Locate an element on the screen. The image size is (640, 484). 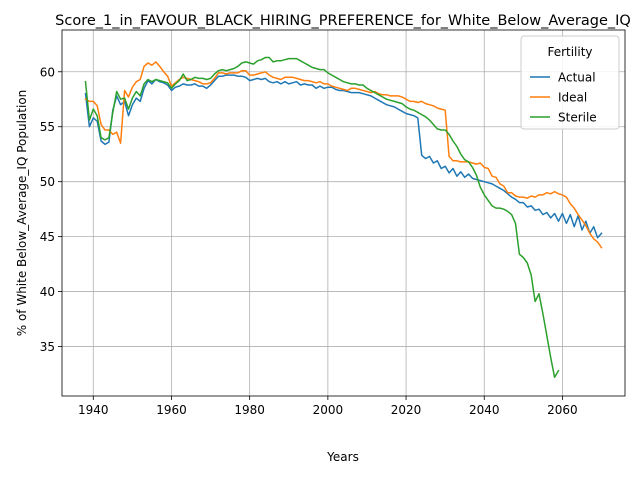
x-tick-label: 1960 is located at coordinates (171, 410).